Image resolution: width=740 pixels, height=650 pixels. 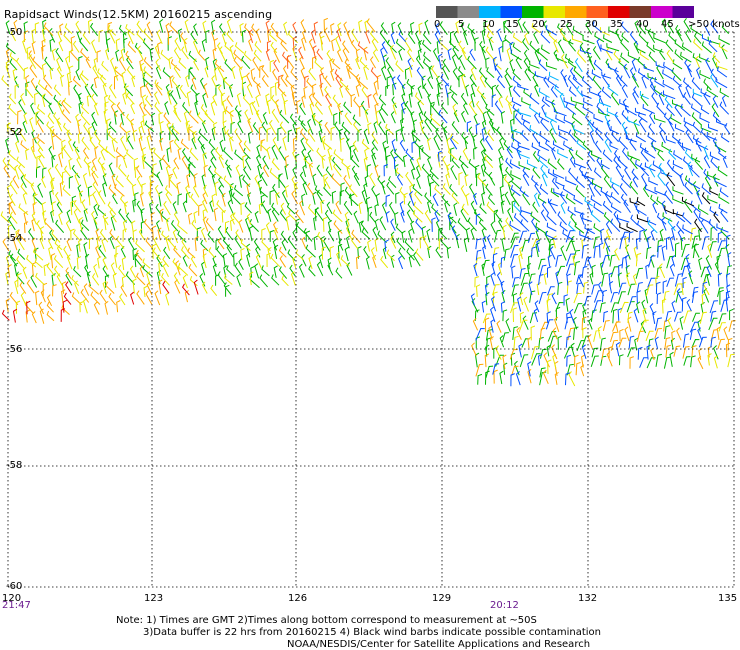 What do you see at coordinates (488, 24) in the screenshot?
I see `scale-label-10: 10` at bounding box center [488, 24].